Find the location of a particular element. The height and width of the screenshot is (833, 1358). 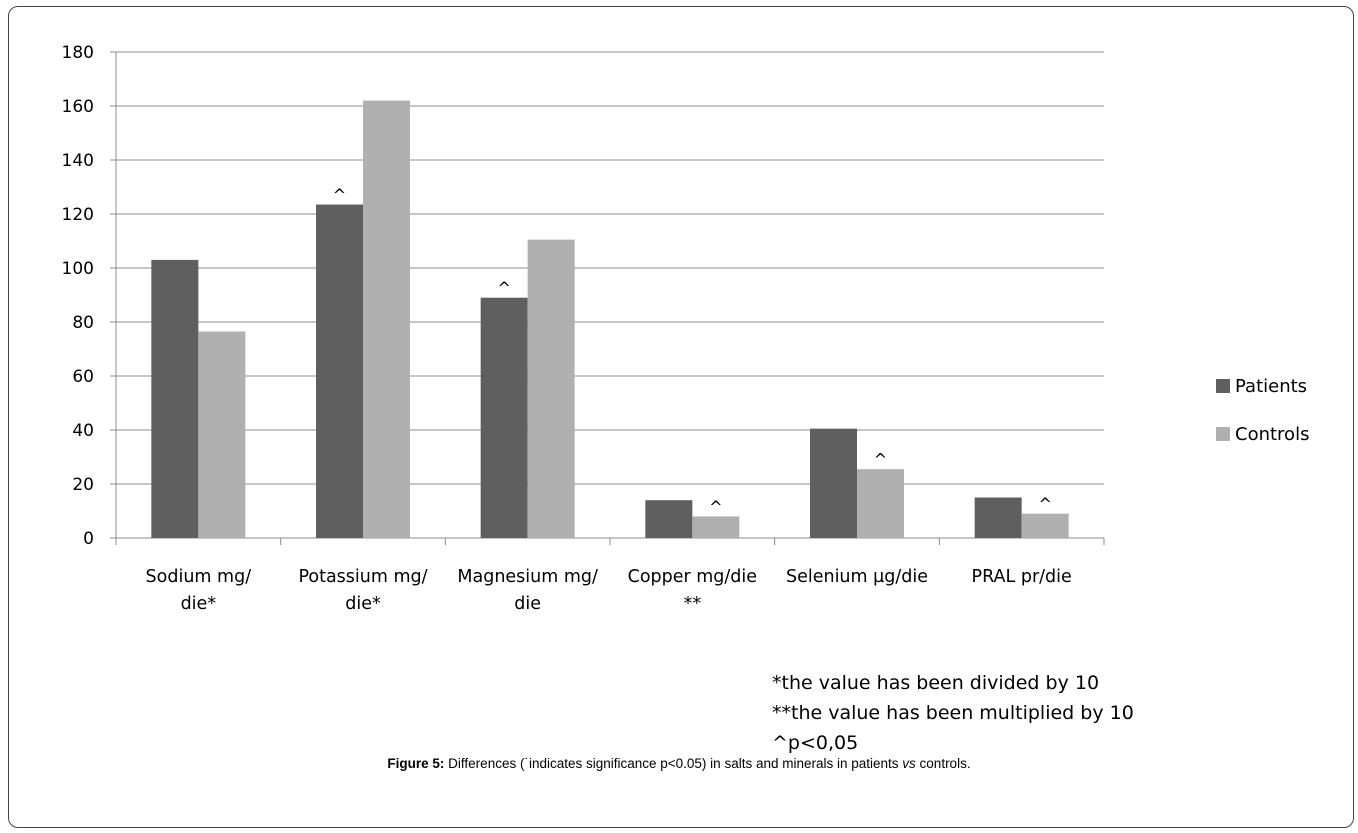

note-multiplied: **the value has been multiplied by 10 is located at coordinates (953, 713).